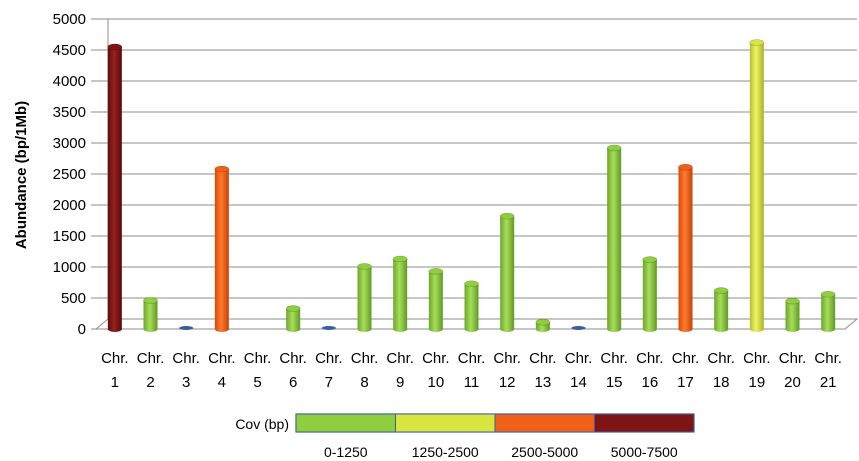 Image resolution: width=859 pixels, height=461 pixels. I want to click on y-tick-label: 1500, so click(69, 236).